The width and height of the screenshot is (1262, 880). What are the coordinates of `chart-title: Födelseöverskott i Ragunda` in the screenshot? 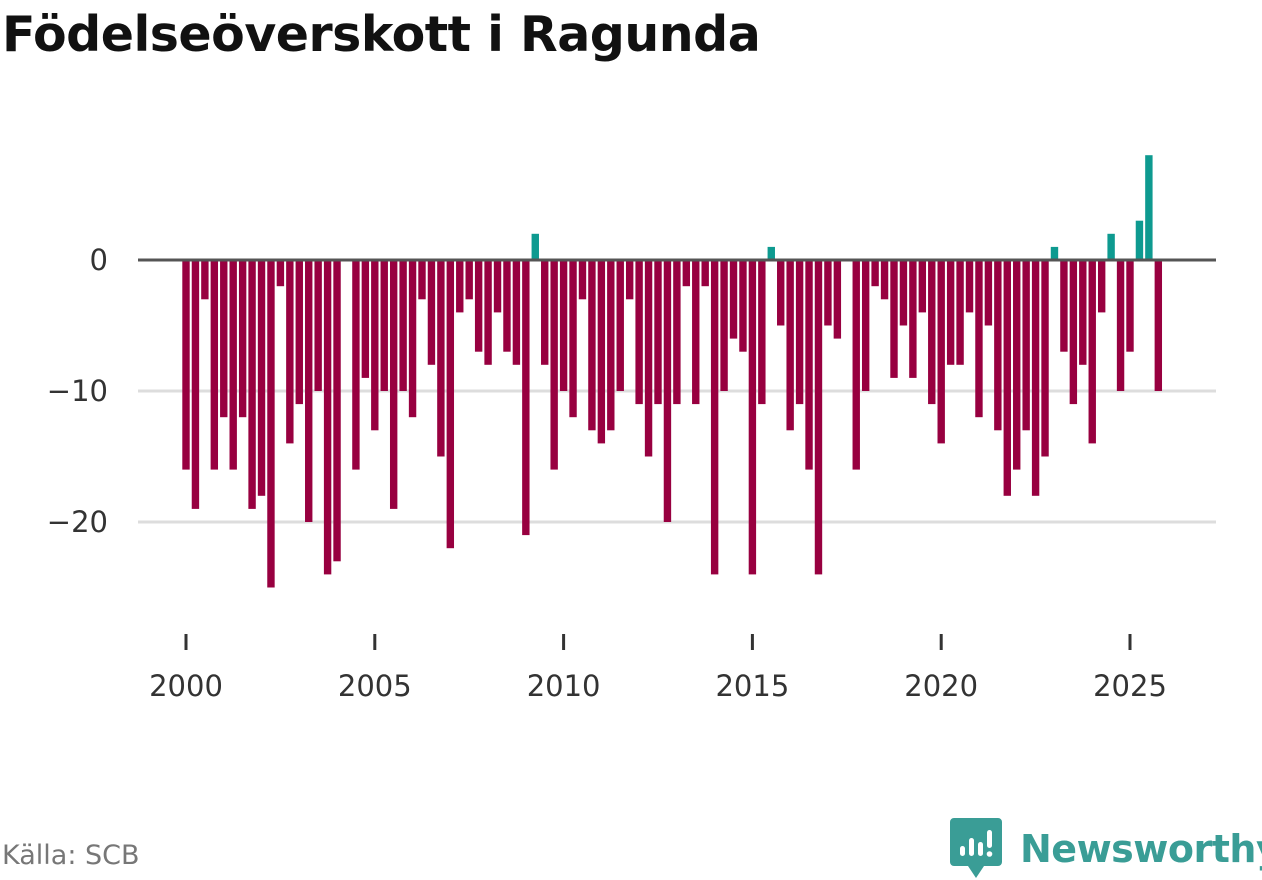 It's located at (381, 34).